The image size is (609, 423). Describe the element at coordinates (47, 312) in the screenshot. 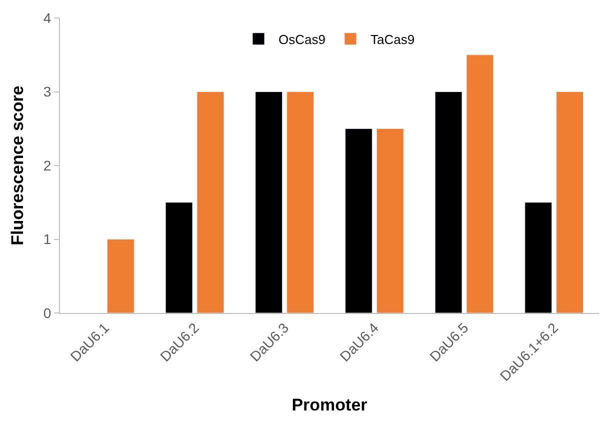

I see `y-tick-label: 0` at that location.